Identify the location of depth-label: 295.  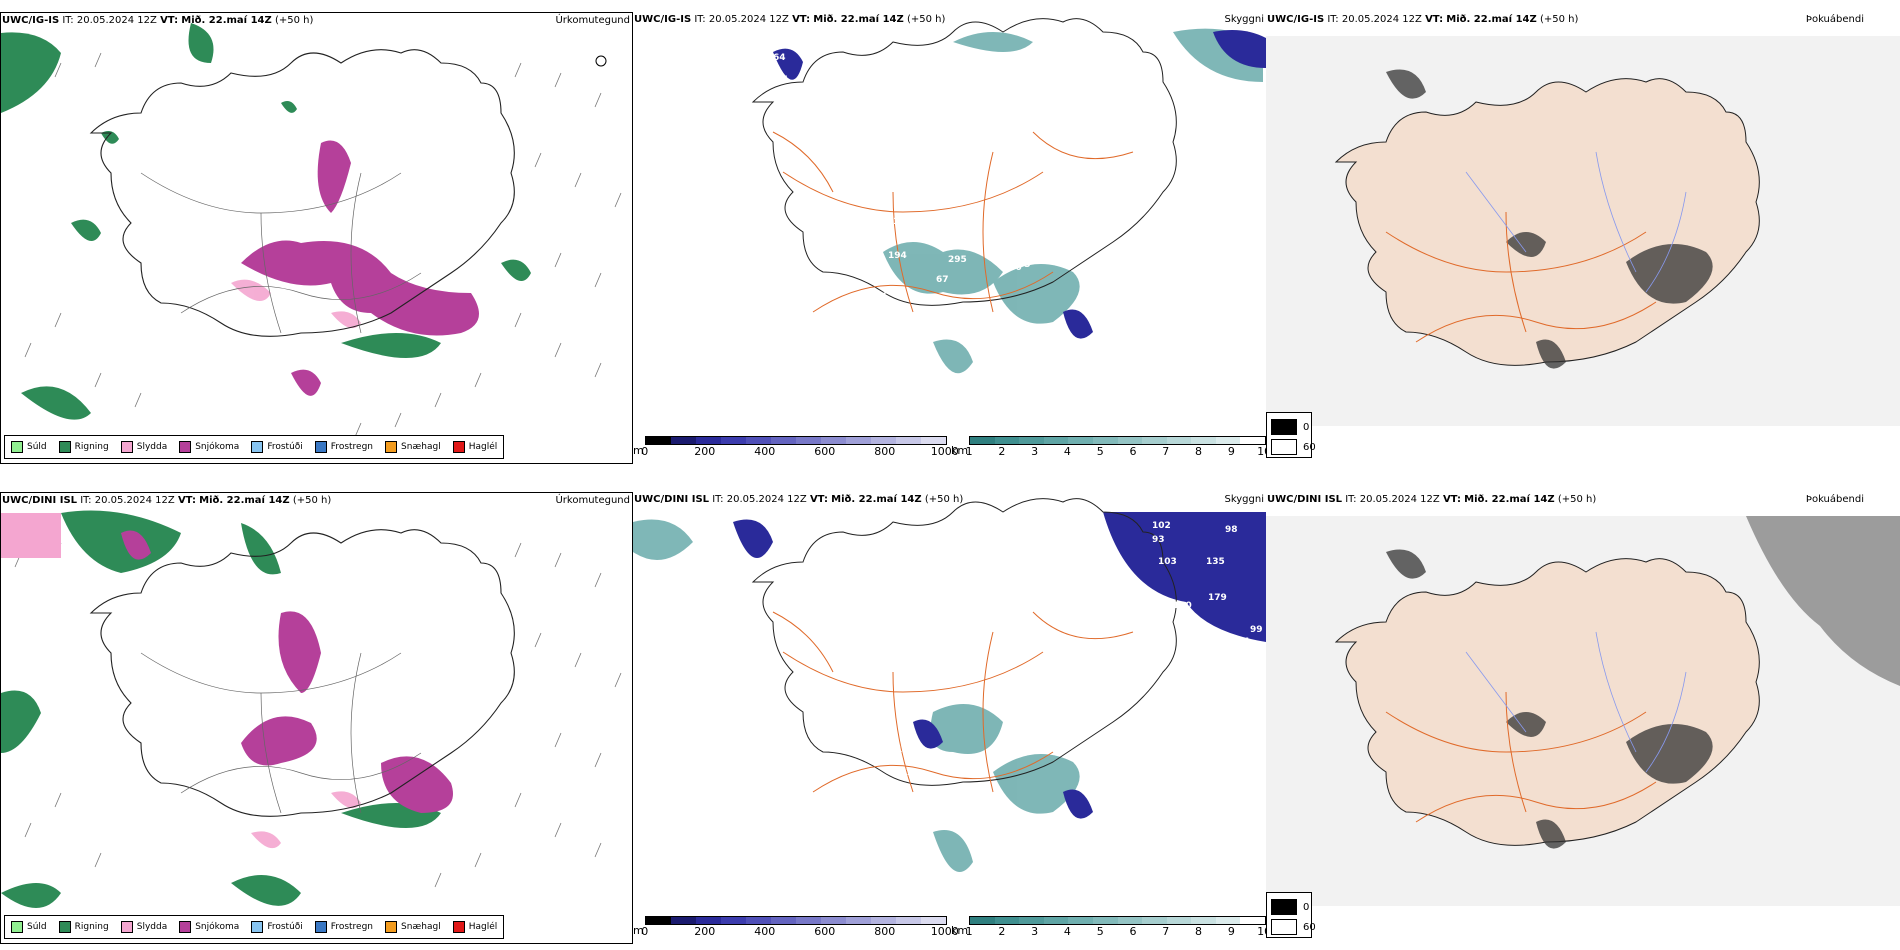
(957, 260).